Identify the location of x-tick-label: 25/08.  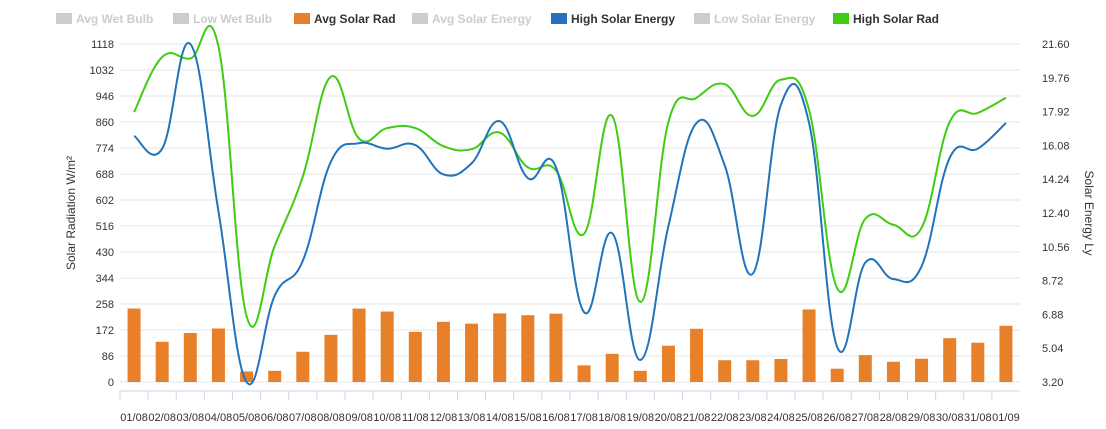
(809, 418).